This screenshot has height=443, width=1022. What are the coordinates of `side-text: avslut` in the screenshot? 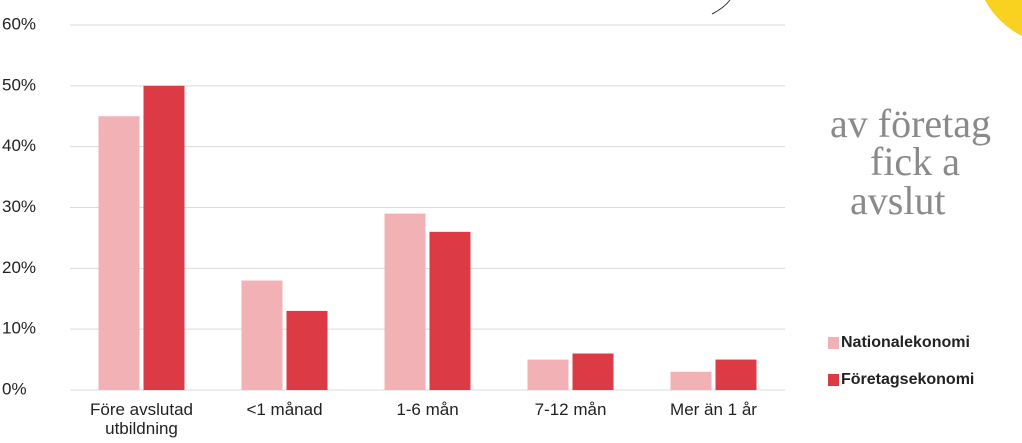 It's located at (898, 200).